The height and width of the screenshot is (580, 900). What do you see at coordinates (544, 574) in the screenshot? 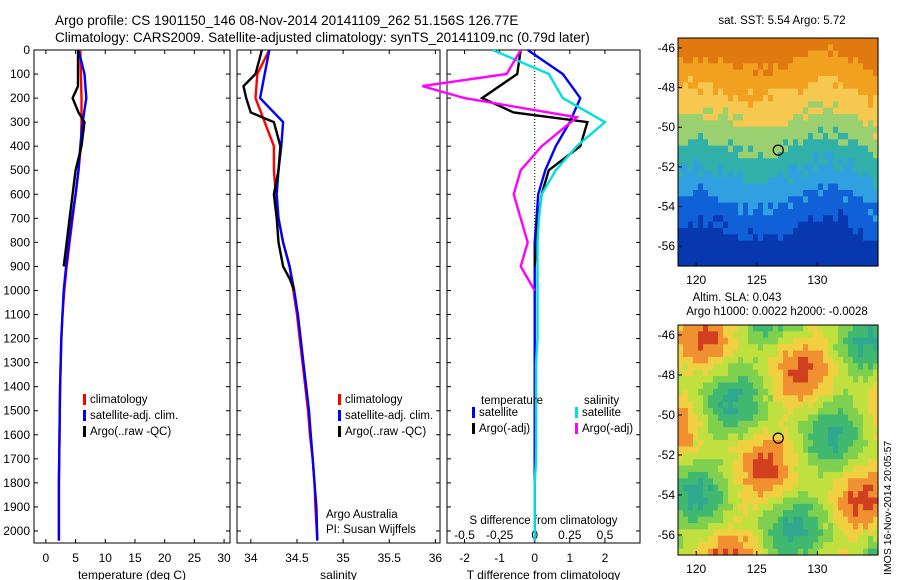
I see `x-axis-label: T difference from climatology` at bounding box center [544, 574].